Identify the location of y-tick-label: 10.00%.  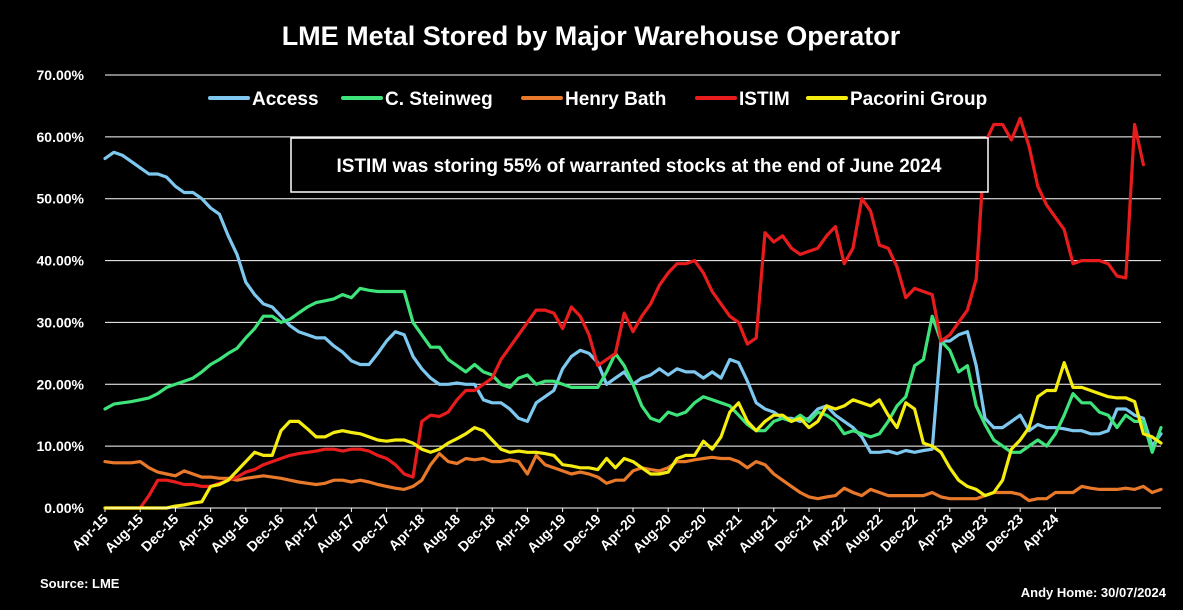
(61, 446).